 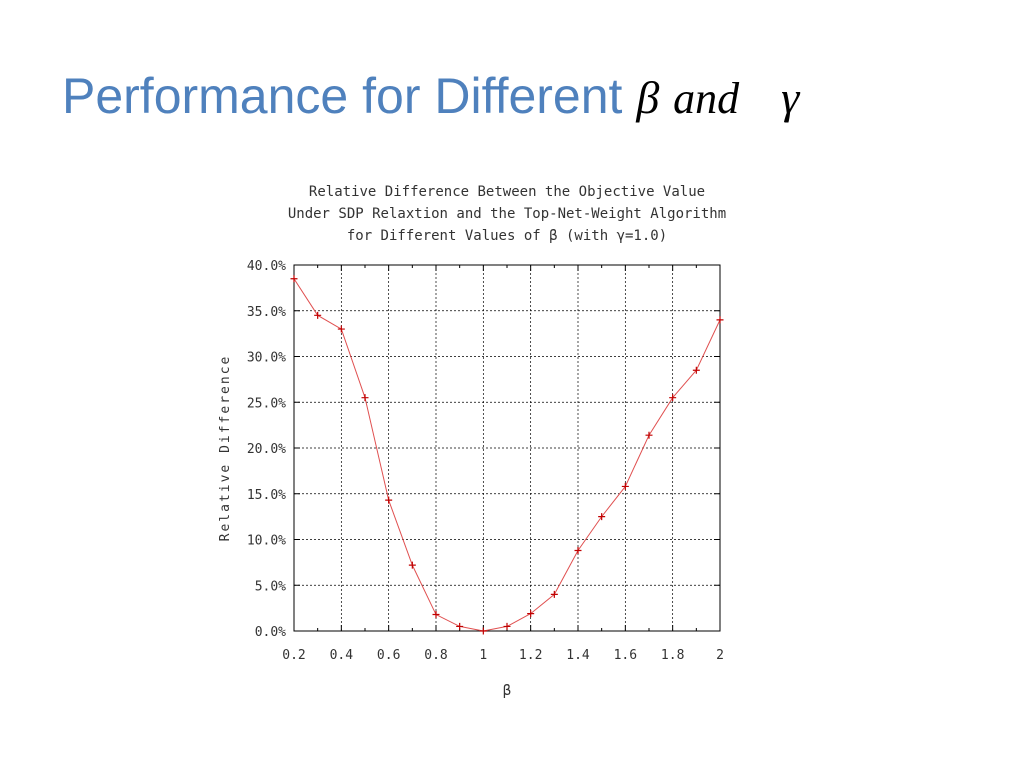 I want to click on x-tick-label: 1.4, so click(x=578, y=655).